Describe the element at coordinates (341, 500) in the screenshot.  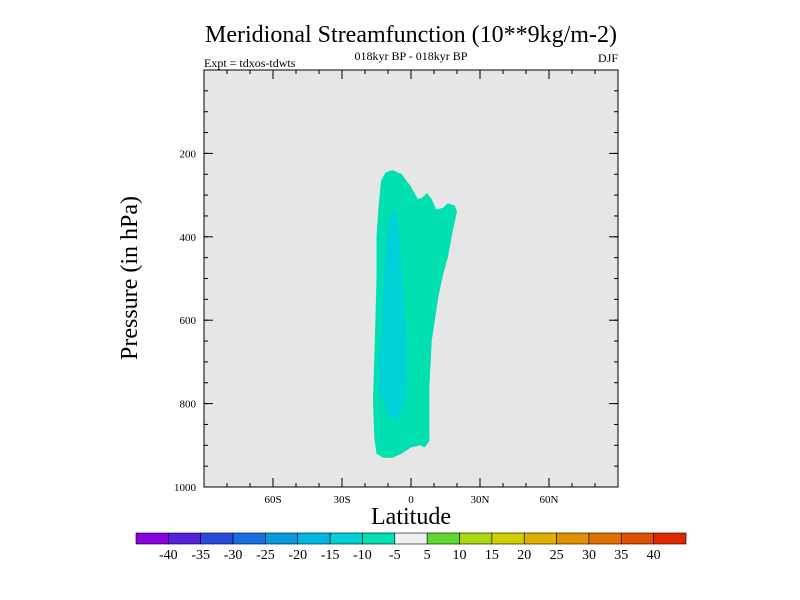
I see `x-tick-label: 30S` at that location.